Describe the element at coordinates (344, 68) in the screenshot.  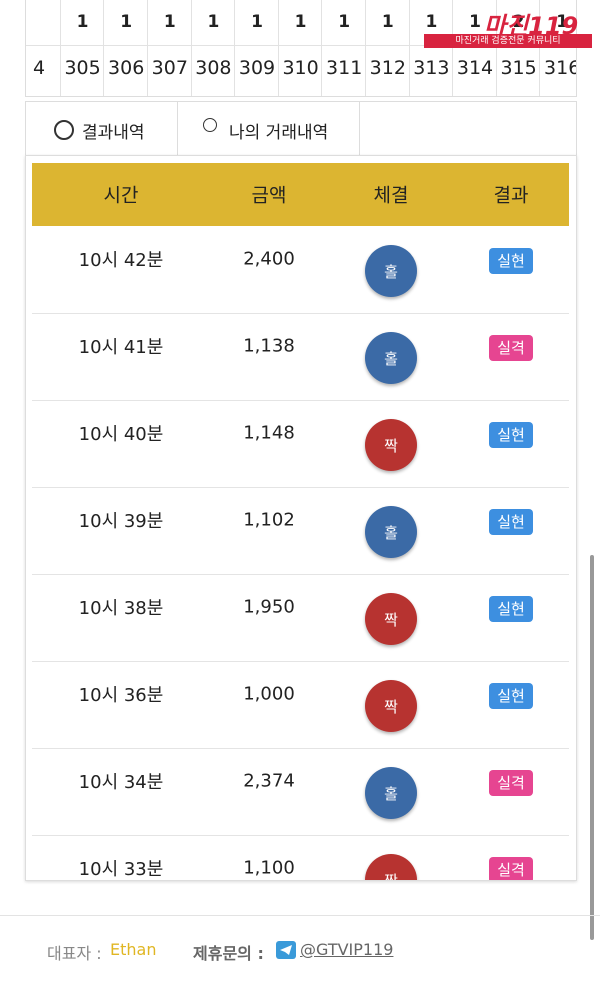
I see `round-number: 311` at that location.